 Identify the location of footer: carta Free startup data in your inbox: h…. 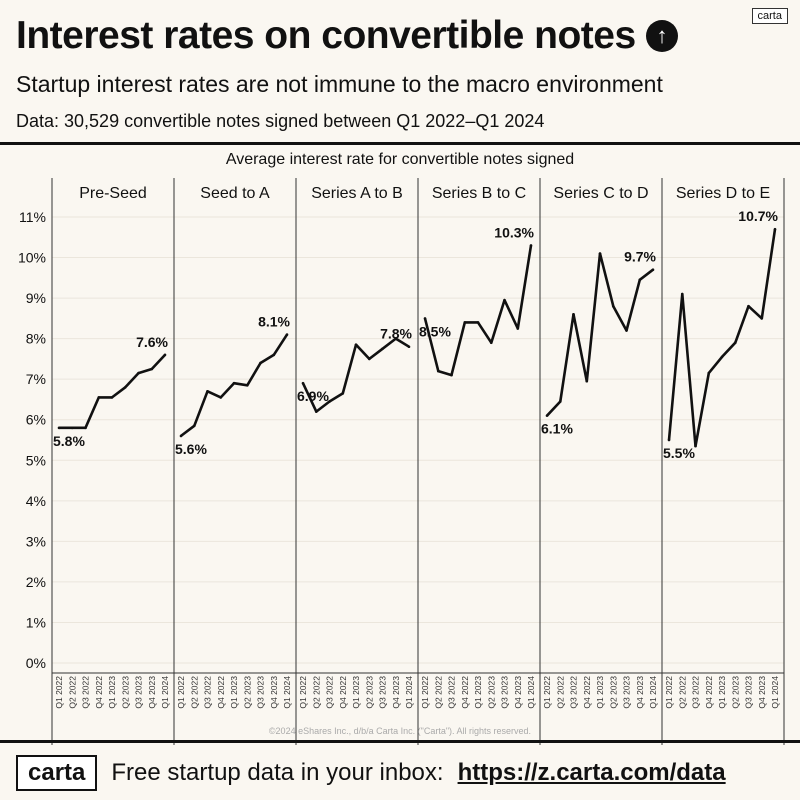
(371, 773).